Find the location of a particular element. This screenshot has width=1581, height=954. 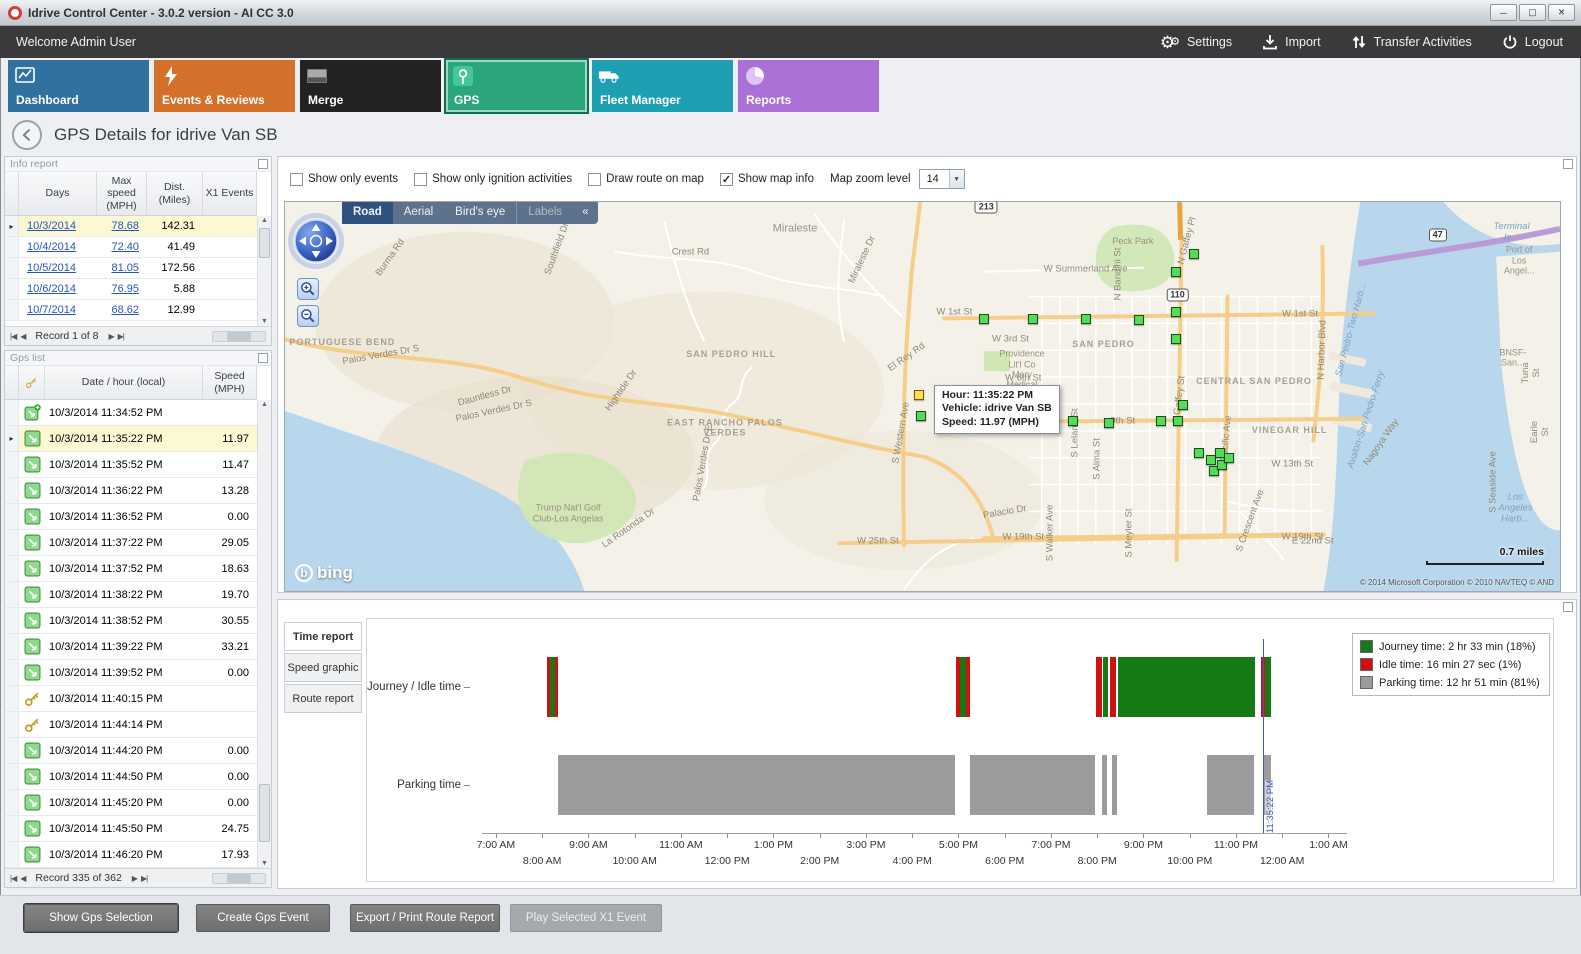

close-button: ✕ is located at coordinates (1561, 12).